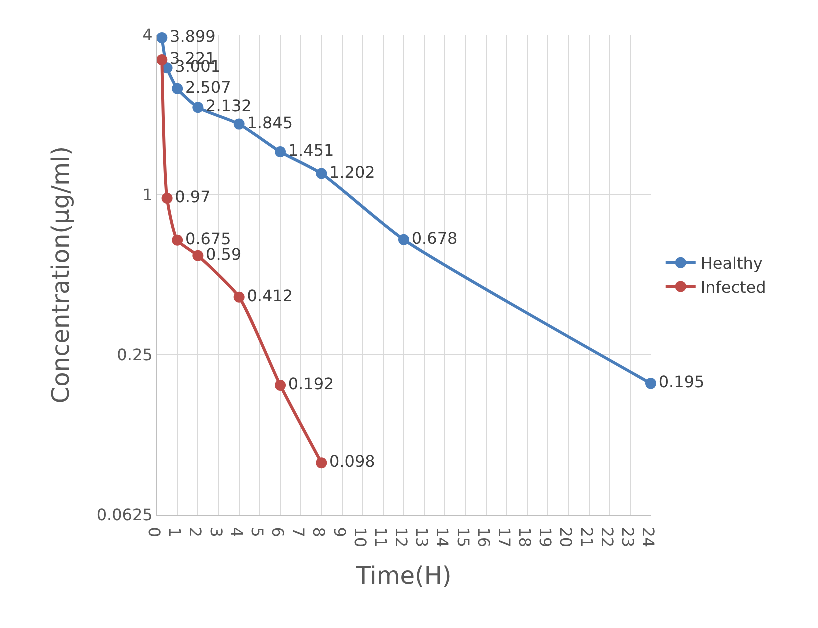 This screenshot has height=628, width=818. Describe the element at coordinates (525, 537) in the screenshot. I see `x-tick-label: 18` at that location.